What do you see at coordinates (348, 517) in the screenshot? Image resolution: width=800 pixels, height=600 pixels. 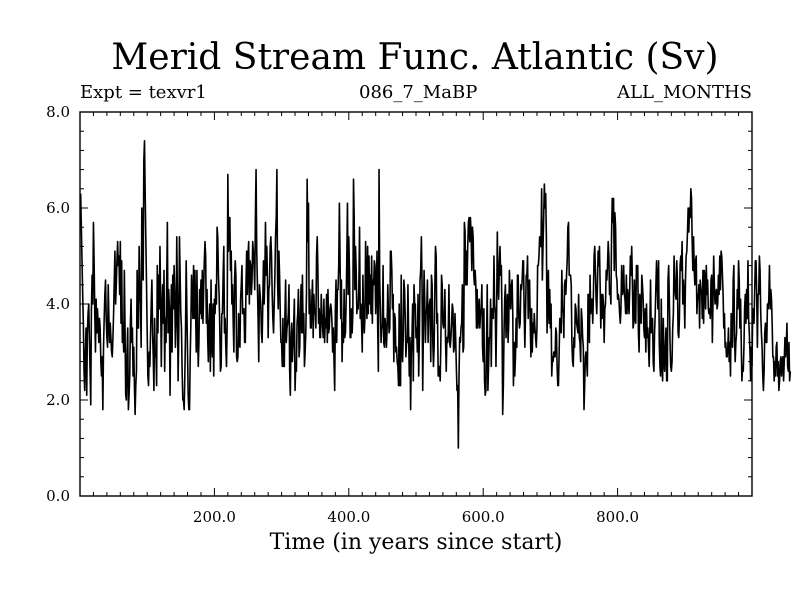 I see `x-tick-label: 400.0` at bounding box center [348, 517].